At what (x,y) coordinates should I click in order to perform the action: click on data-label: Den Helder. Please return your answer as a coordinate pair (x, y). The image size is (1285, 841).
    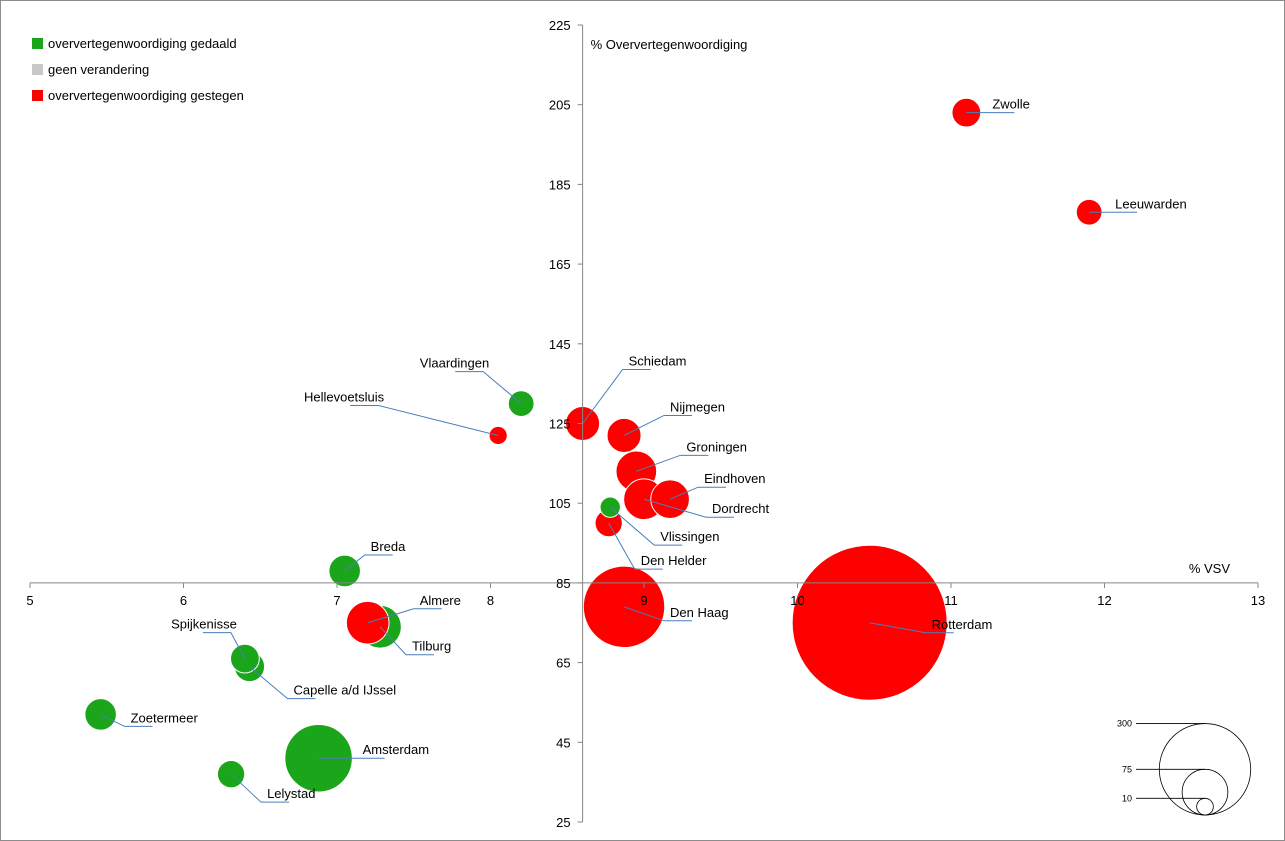
    Looking at the image, I should click on (674, 560).